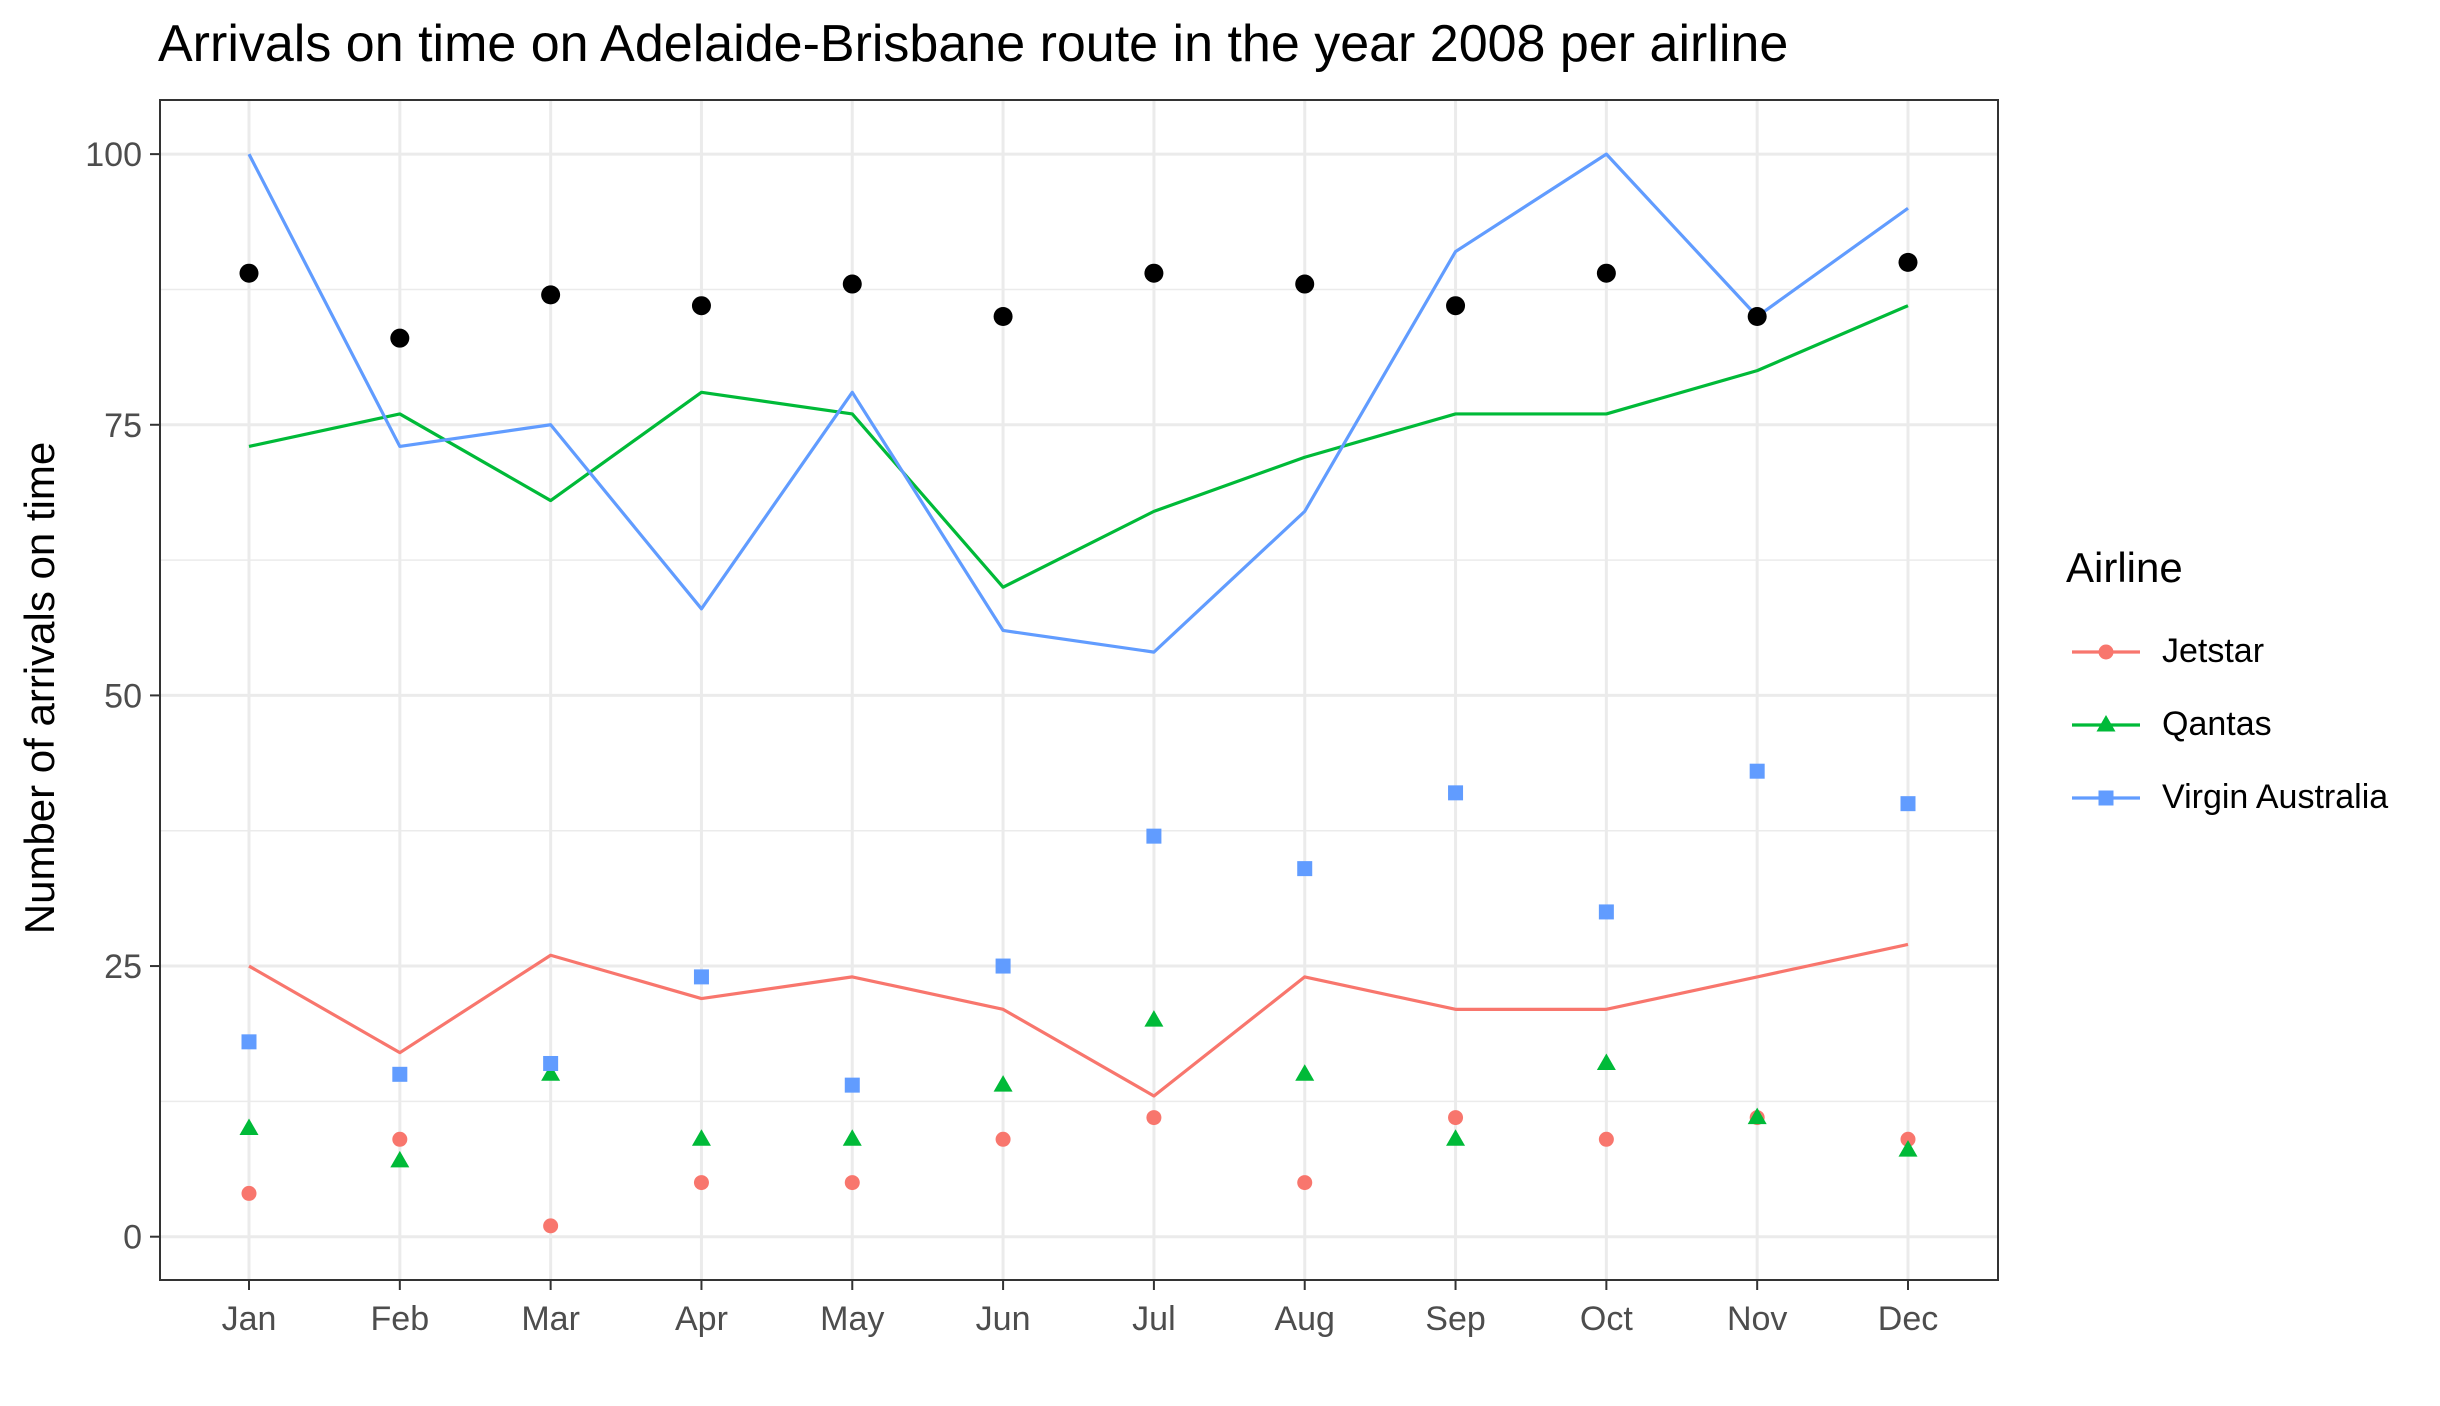 This screenshot has width=2440, height=1406. I want to click on x-tick-label: Apr, so click(701, 1319).